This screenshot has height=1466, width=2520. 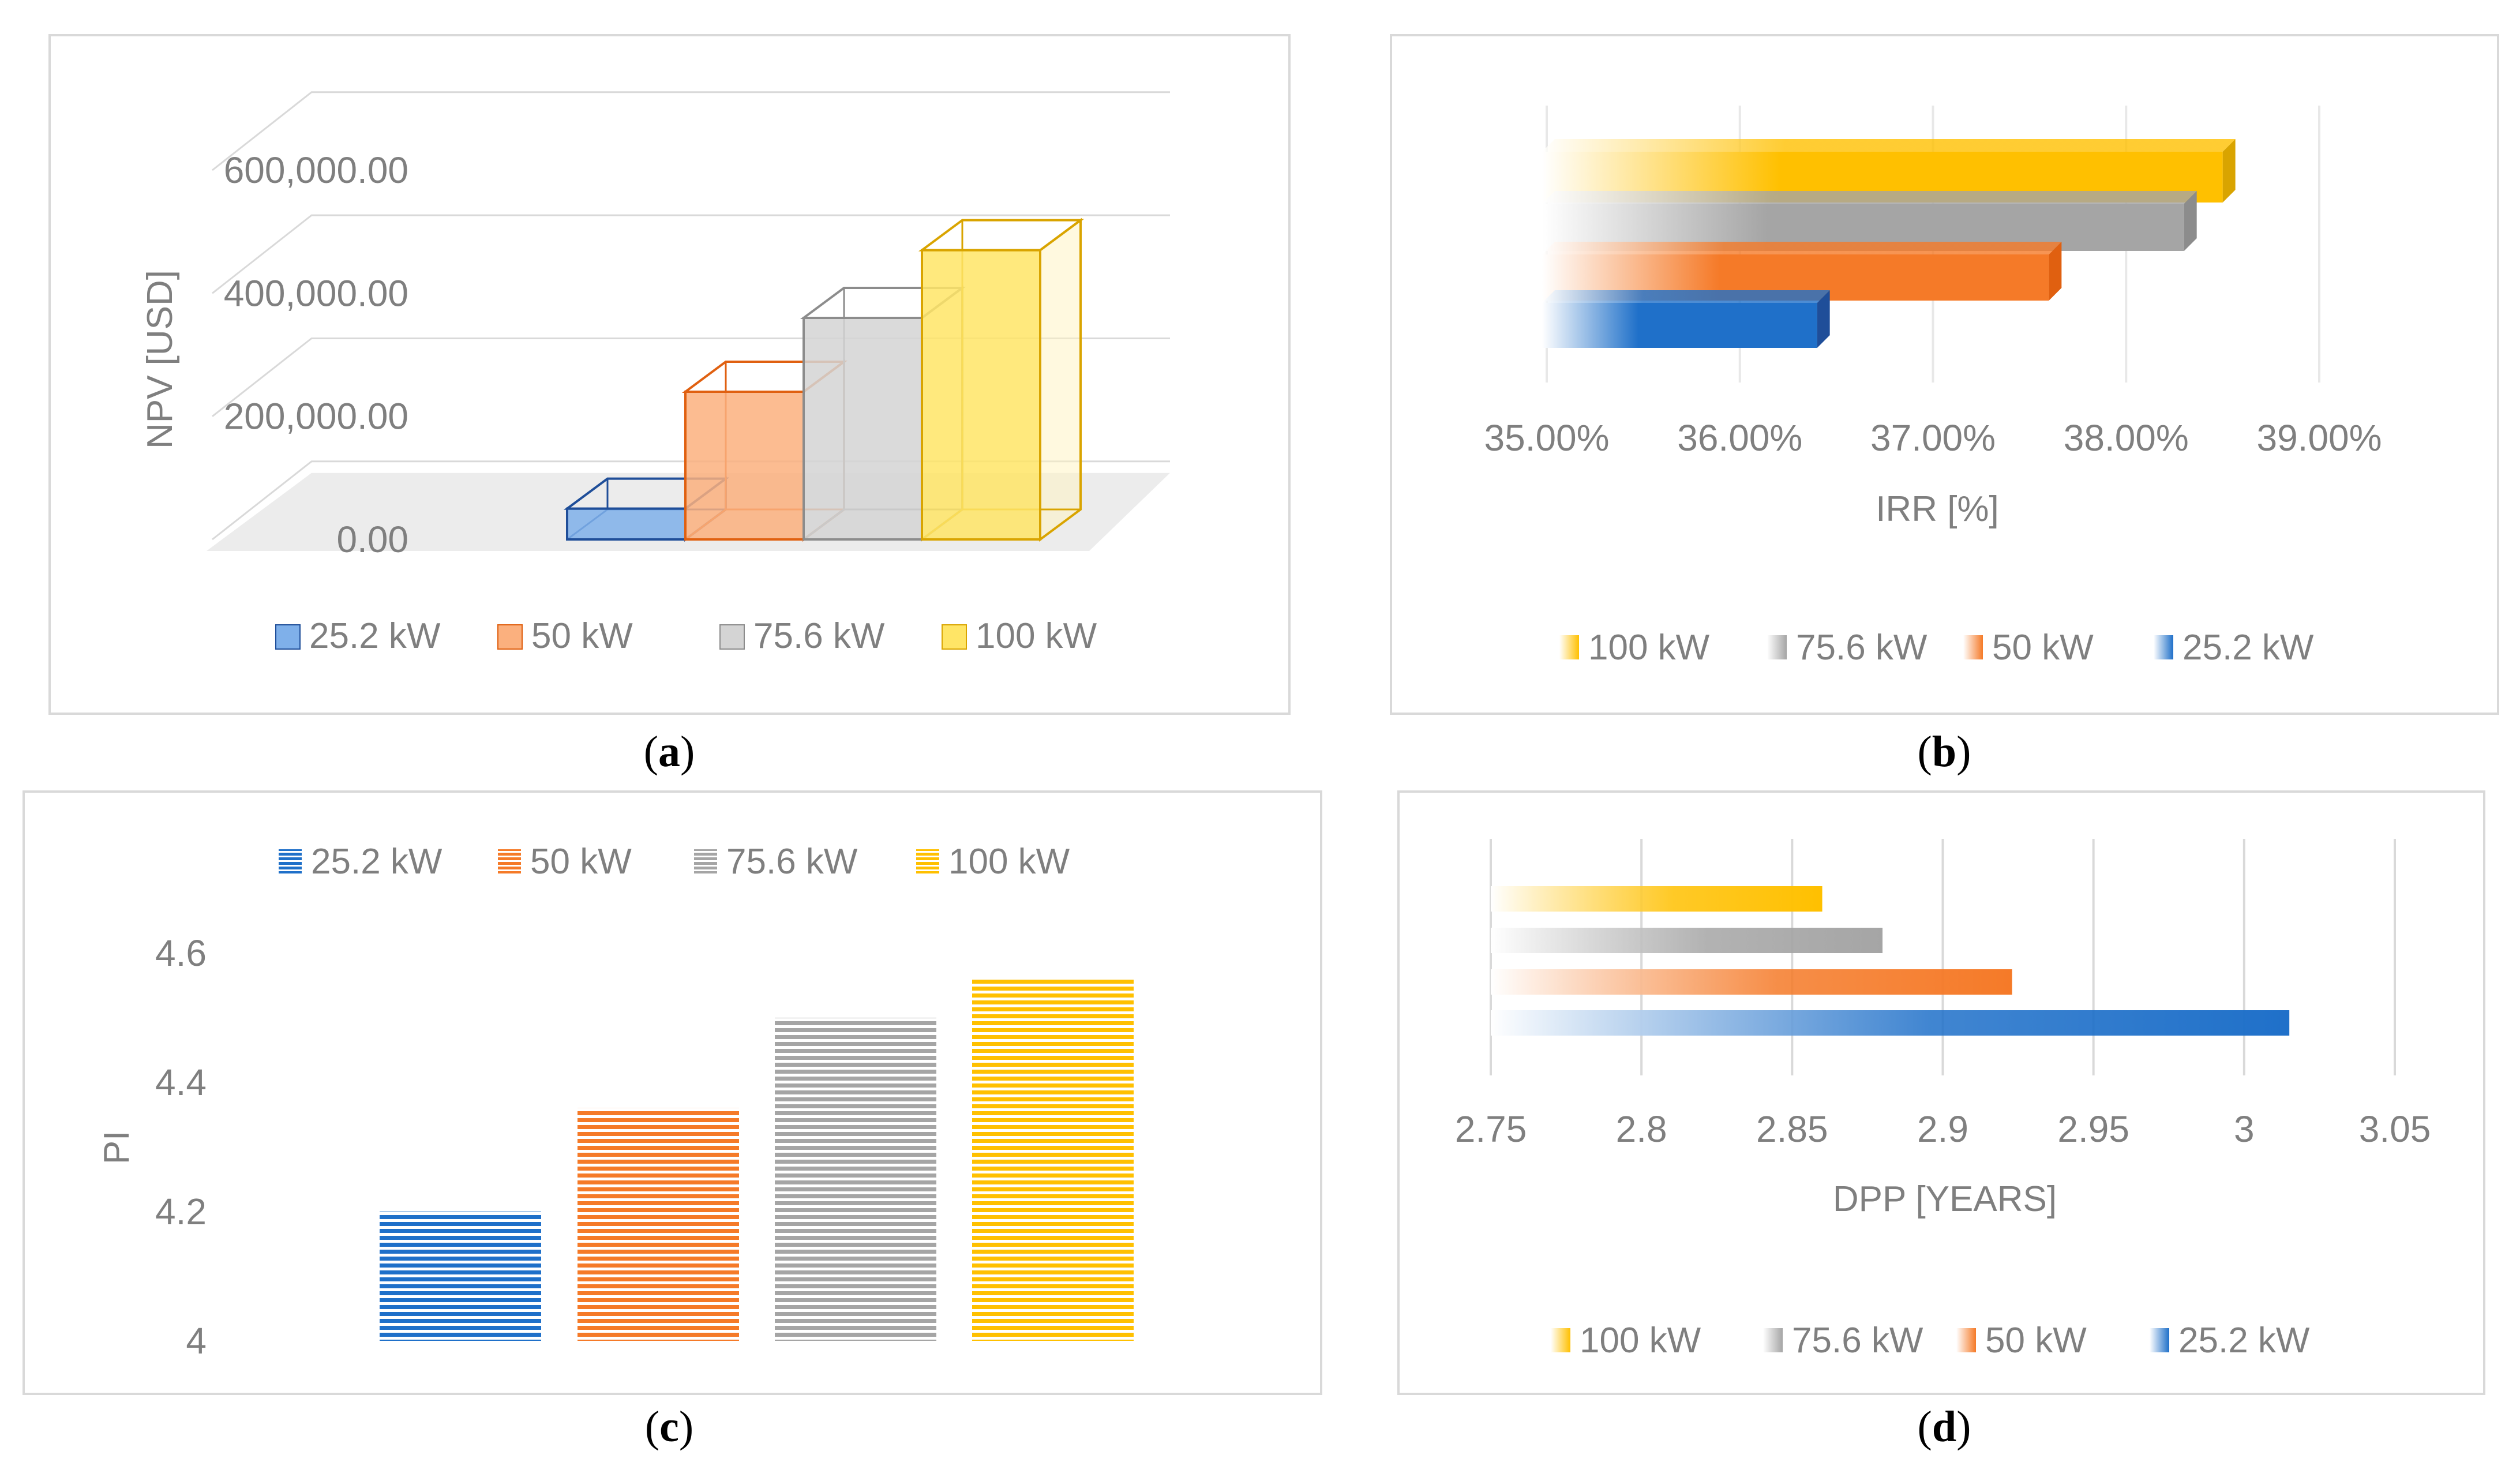 What do you see at coordinates (1937, 509) in the screenshot?
I see `x-axis-label: IRR [%]` at bounding box center [1937, 509].